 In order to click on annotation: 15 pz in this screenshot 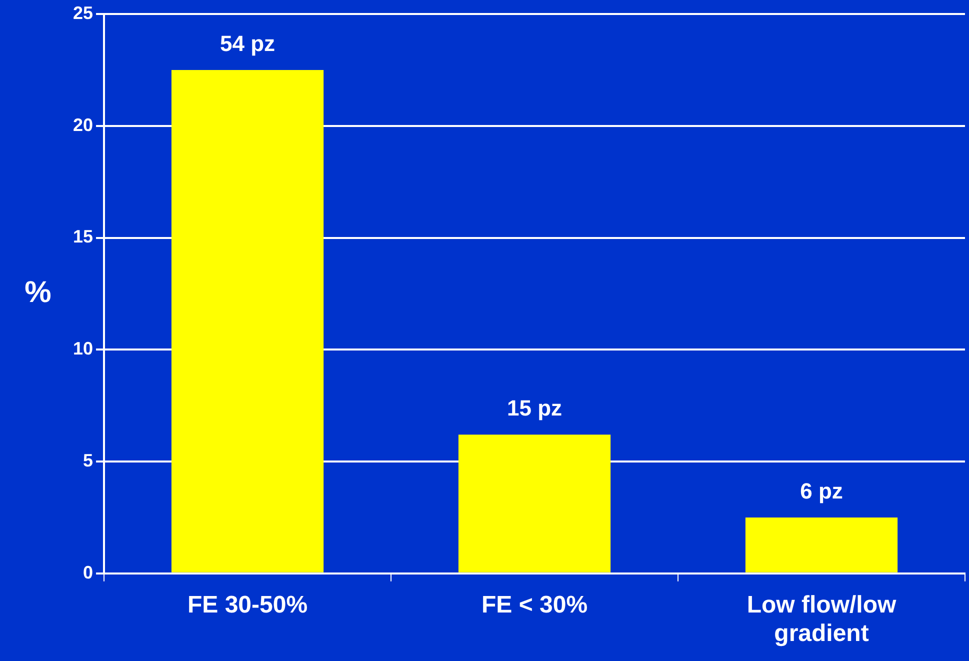, I will do `click(534, 408)`.